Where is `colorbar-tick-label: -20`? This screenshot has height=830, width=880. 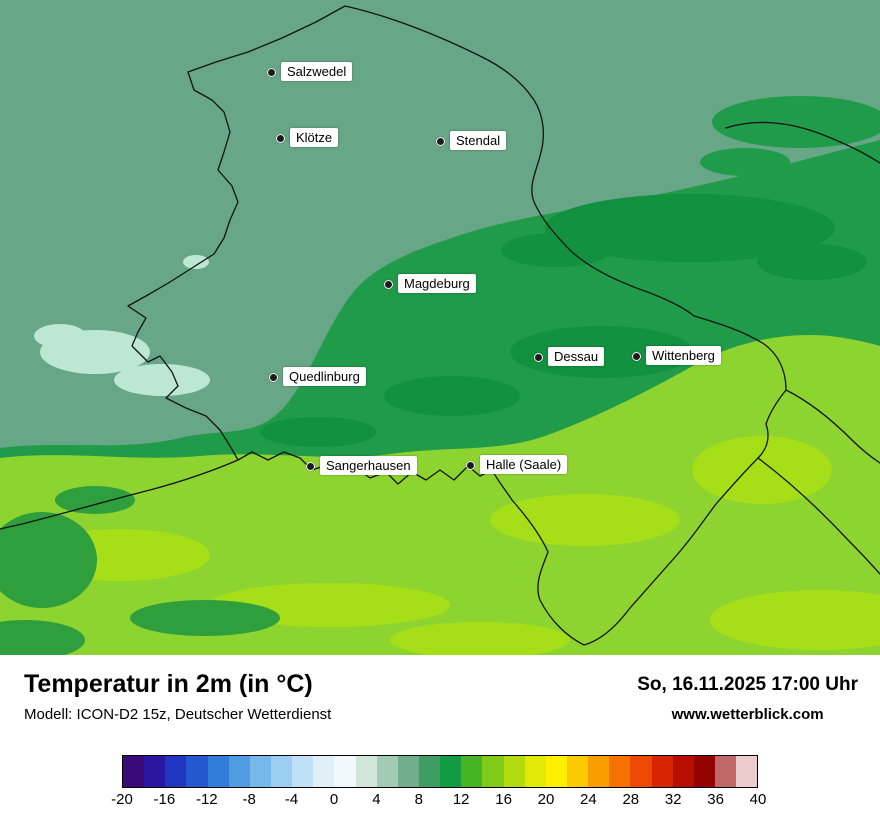
colorbar-tick-label: -20 is located at coordinates (122, 799).